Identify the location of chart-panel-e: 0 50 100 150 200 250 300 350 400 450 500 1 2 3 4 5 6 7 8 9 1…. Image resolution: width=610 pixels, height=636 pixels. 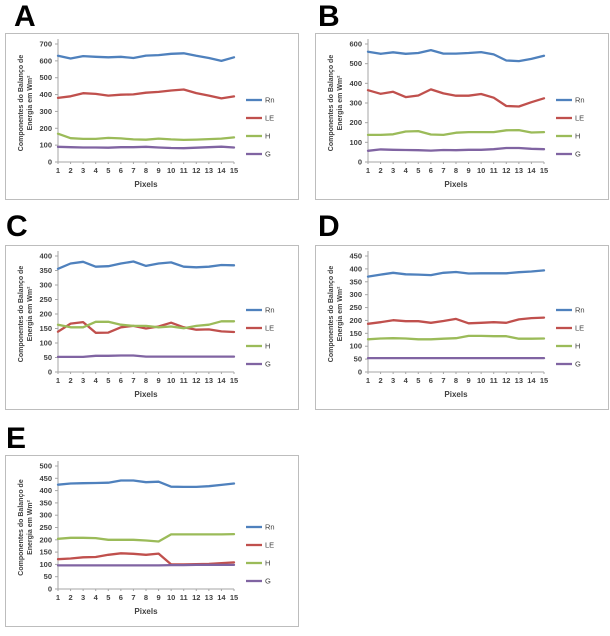
(152, 541).